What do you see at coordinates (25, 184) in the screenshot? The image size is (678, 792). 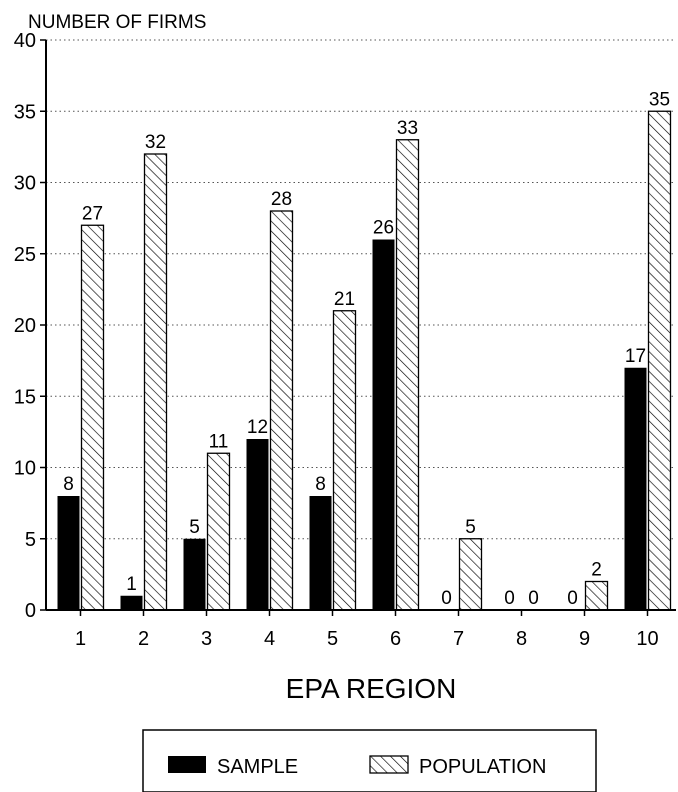 I see `y-tick-label: 30` at bounding box center [25, 184].